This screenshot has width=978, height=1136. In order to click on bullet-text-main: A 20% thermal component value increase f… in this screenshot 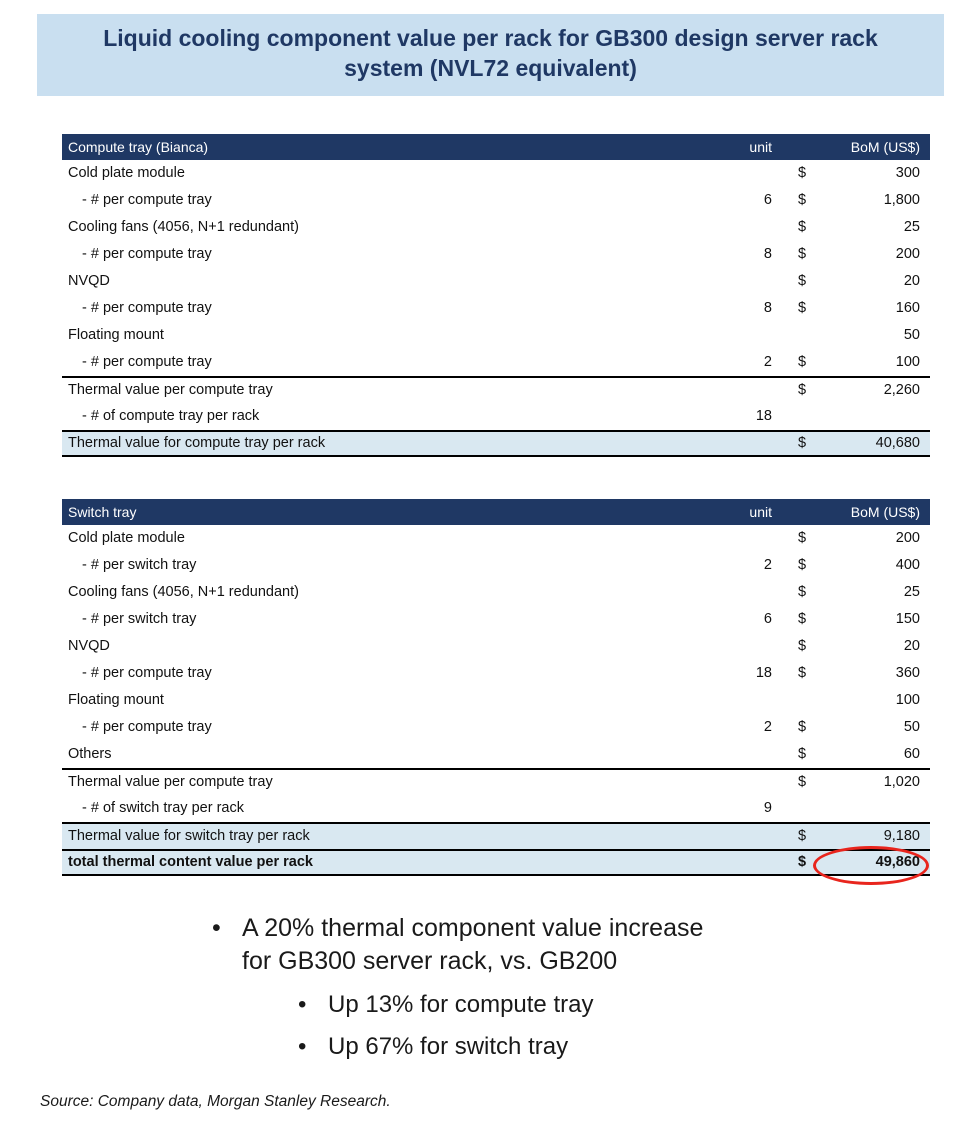, I will do `click(473, 944)`.